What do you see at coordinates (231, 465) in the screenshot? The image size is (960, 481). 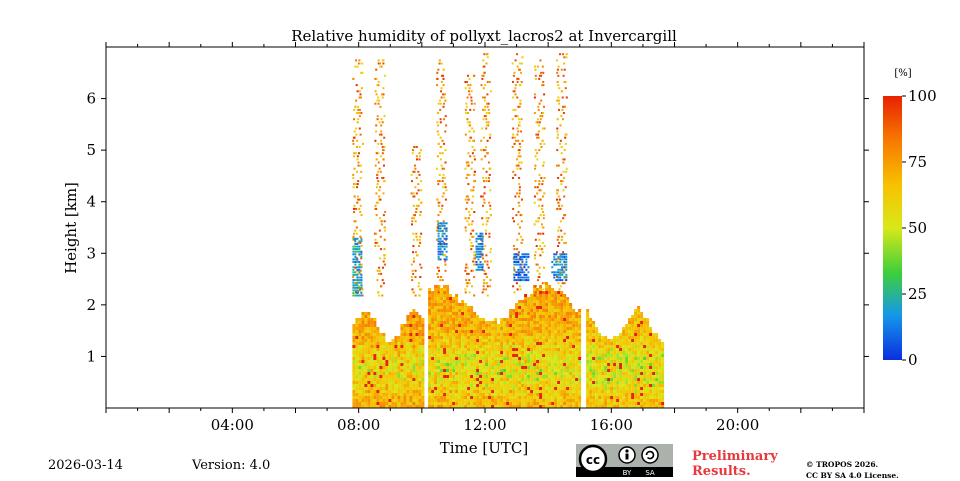 I see `footer-version: Version: 4.0` at bounding box center [231, 465].